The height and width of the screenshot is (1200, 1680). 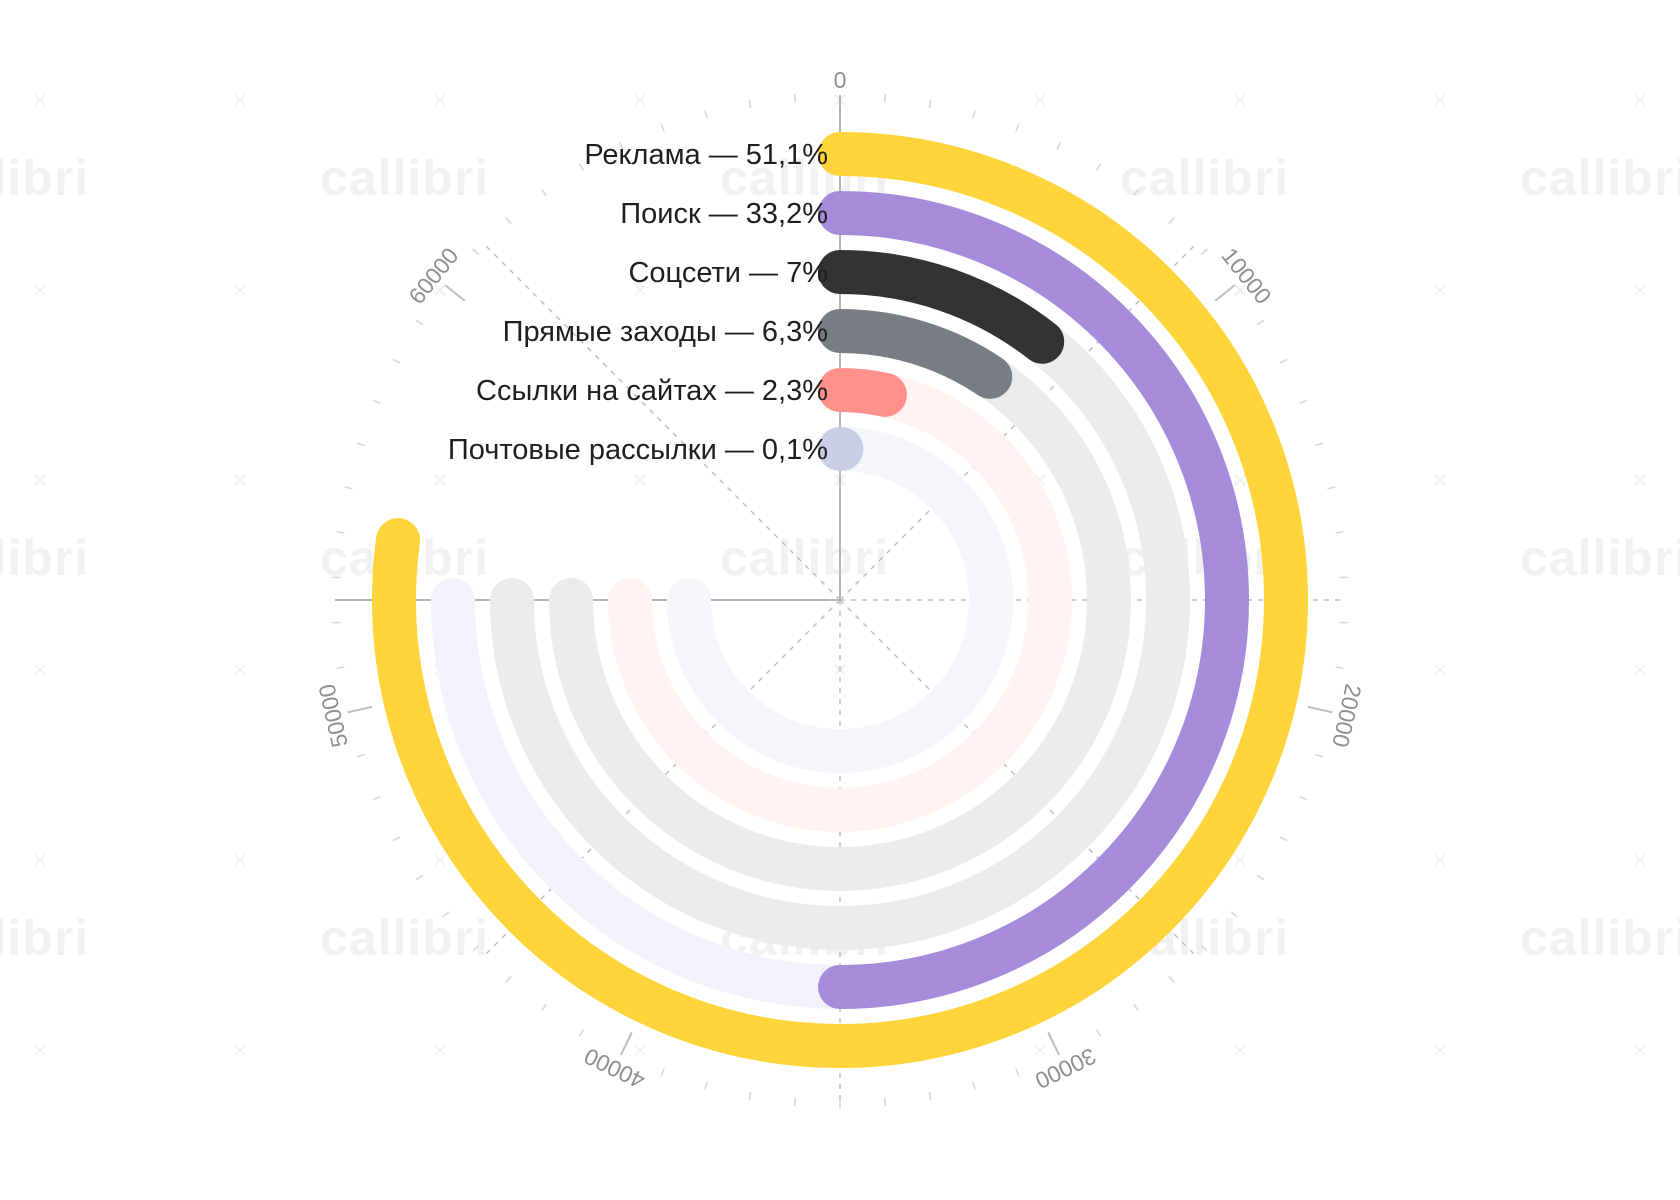 I want to click on tick-label: 60000, so click(x=433, y=276).